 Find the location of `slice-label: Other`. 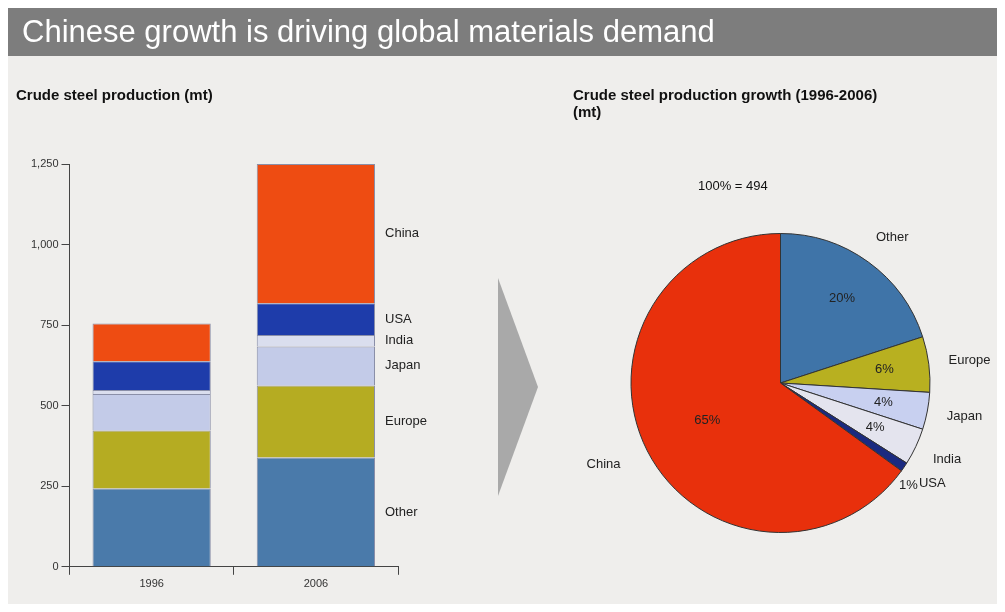

slice-label: Other is located at coordinates (893, 237).